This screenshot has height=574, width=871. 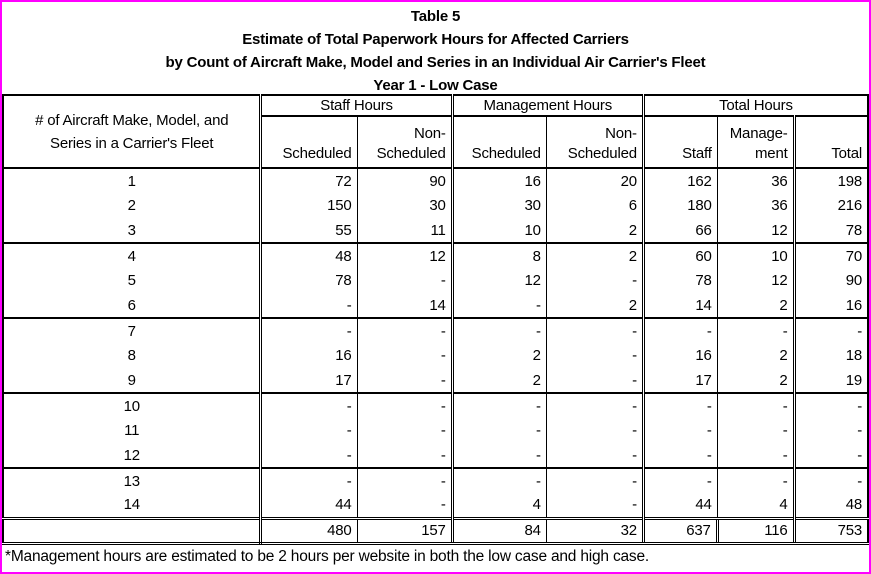 What do you see at coordinates (755, 530) in the screenshot?
I see `totals-management-total: 116` at bounding box center [755, 530].